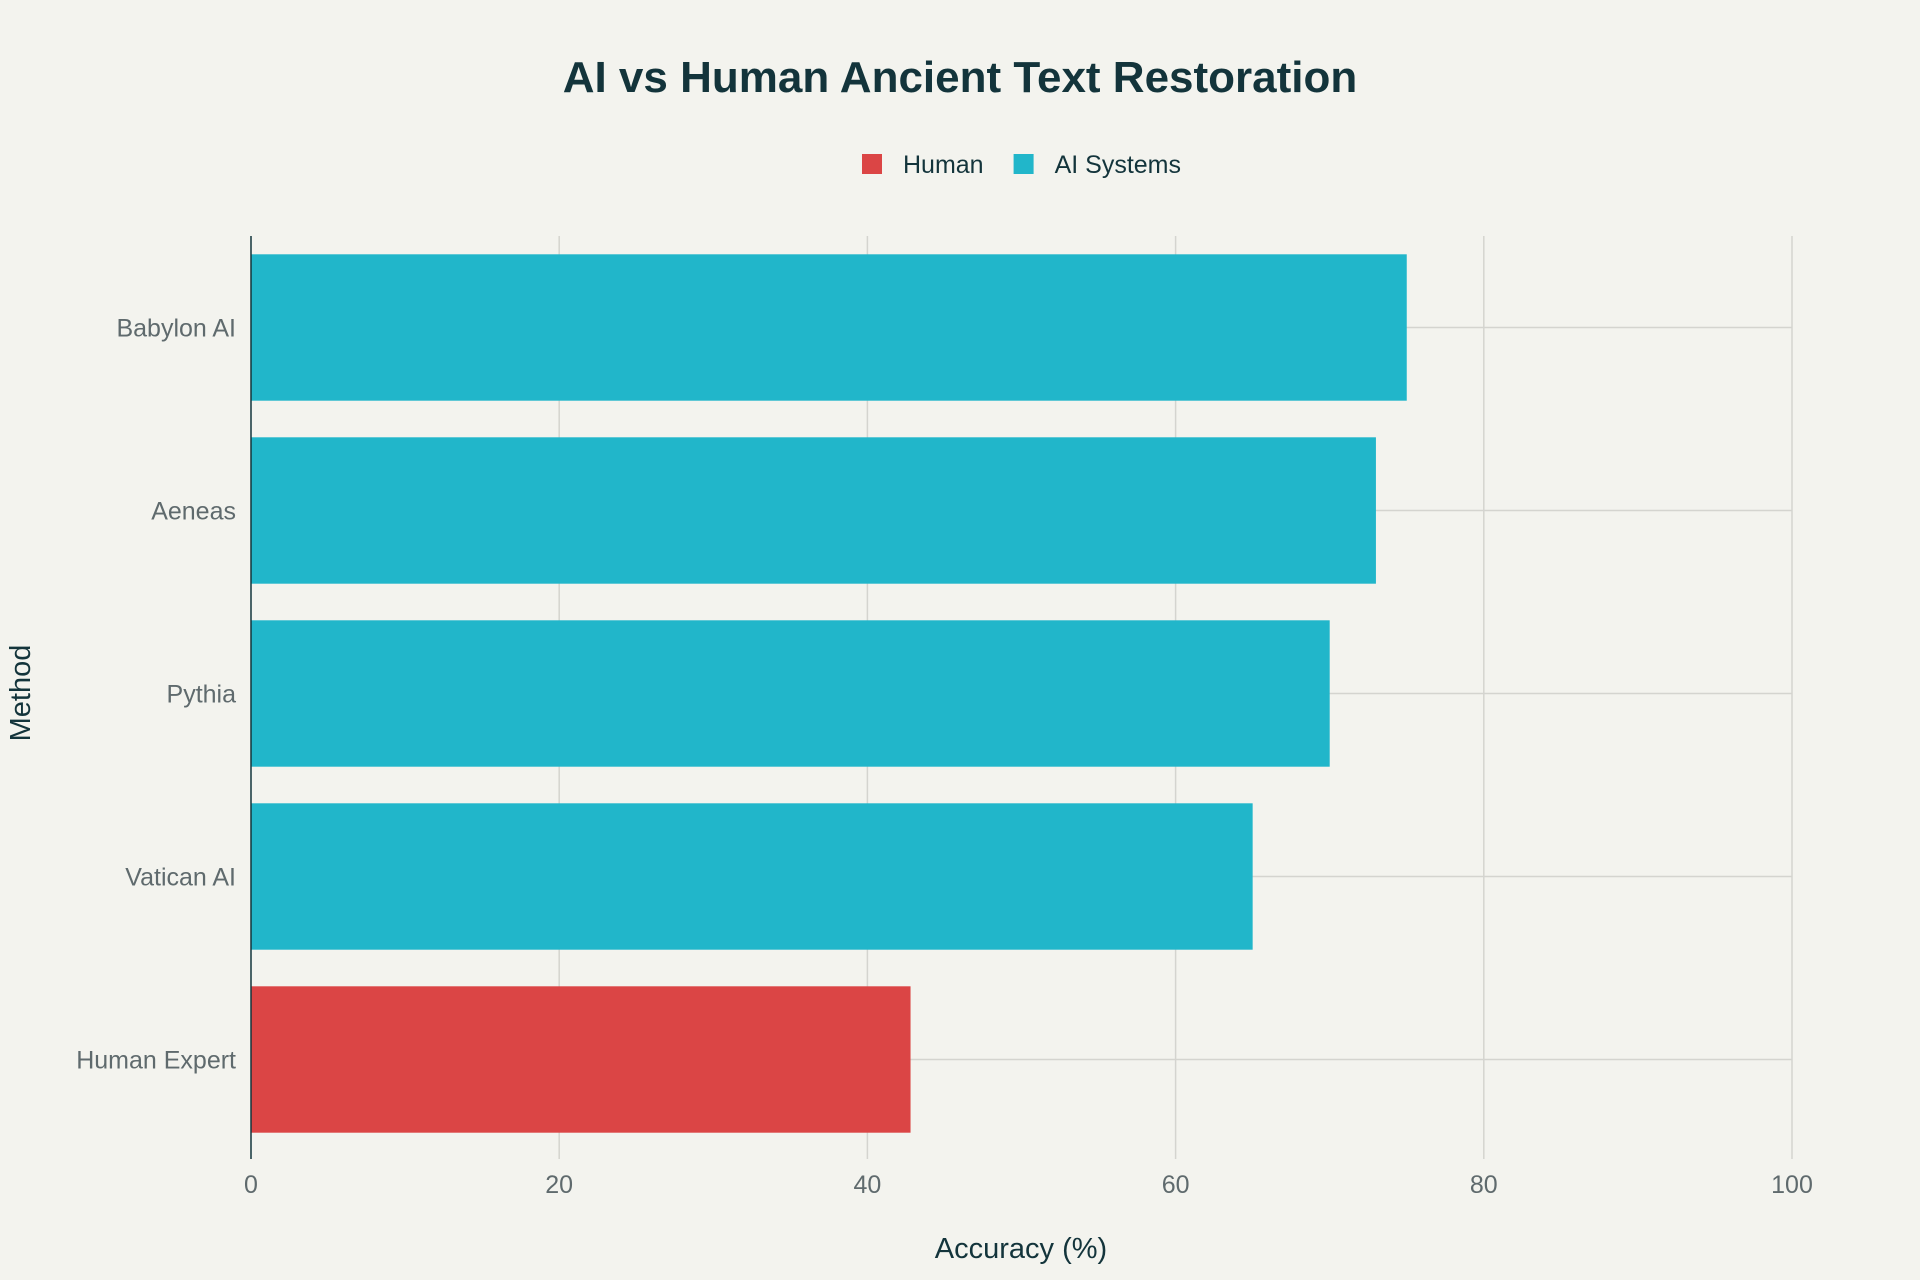 Image resolution: width=1920 pixels, height=1280 pixels. Describe the element at coordinates (943, 165) in the screenshot. I see `legend-label: Human` at that location.